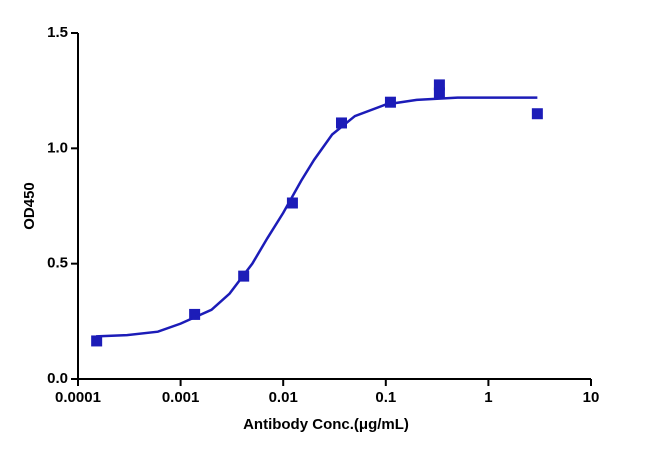 The image size is (650, 453). Describe the element at coordinates (326, 424) in the screenshot. I see `x-axis-label: Antibody Conc.(μg/mL)` at that location.